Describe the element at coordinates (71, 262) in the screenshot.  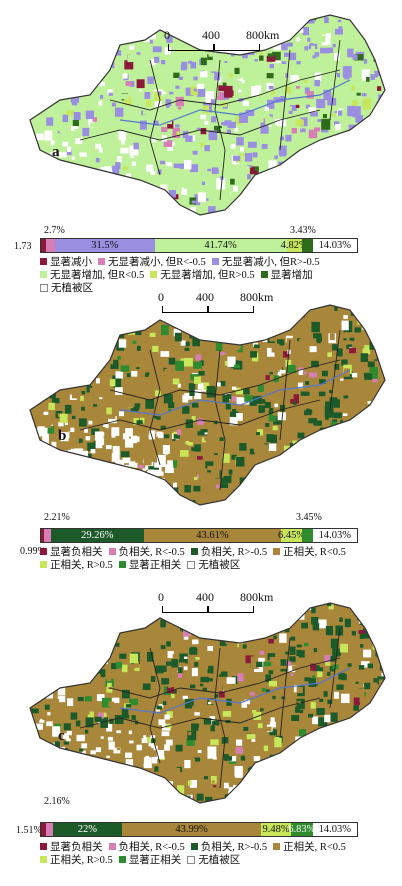
I see `legend-label: 显著减小` at that location.